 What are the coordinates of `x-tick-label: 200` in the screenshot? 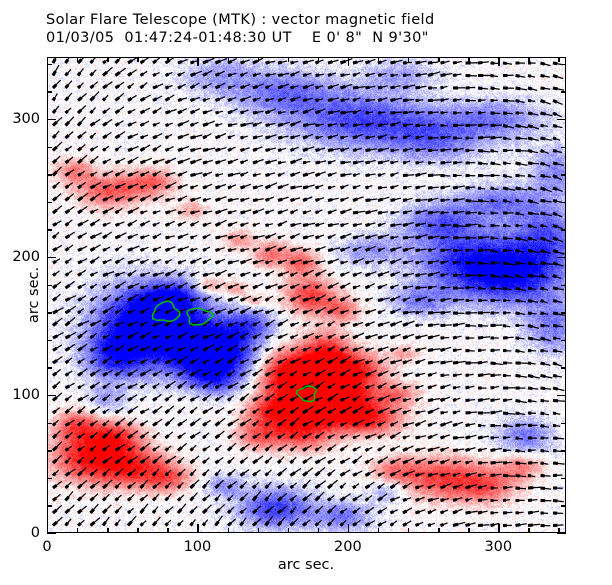 It's located at (348, 547).